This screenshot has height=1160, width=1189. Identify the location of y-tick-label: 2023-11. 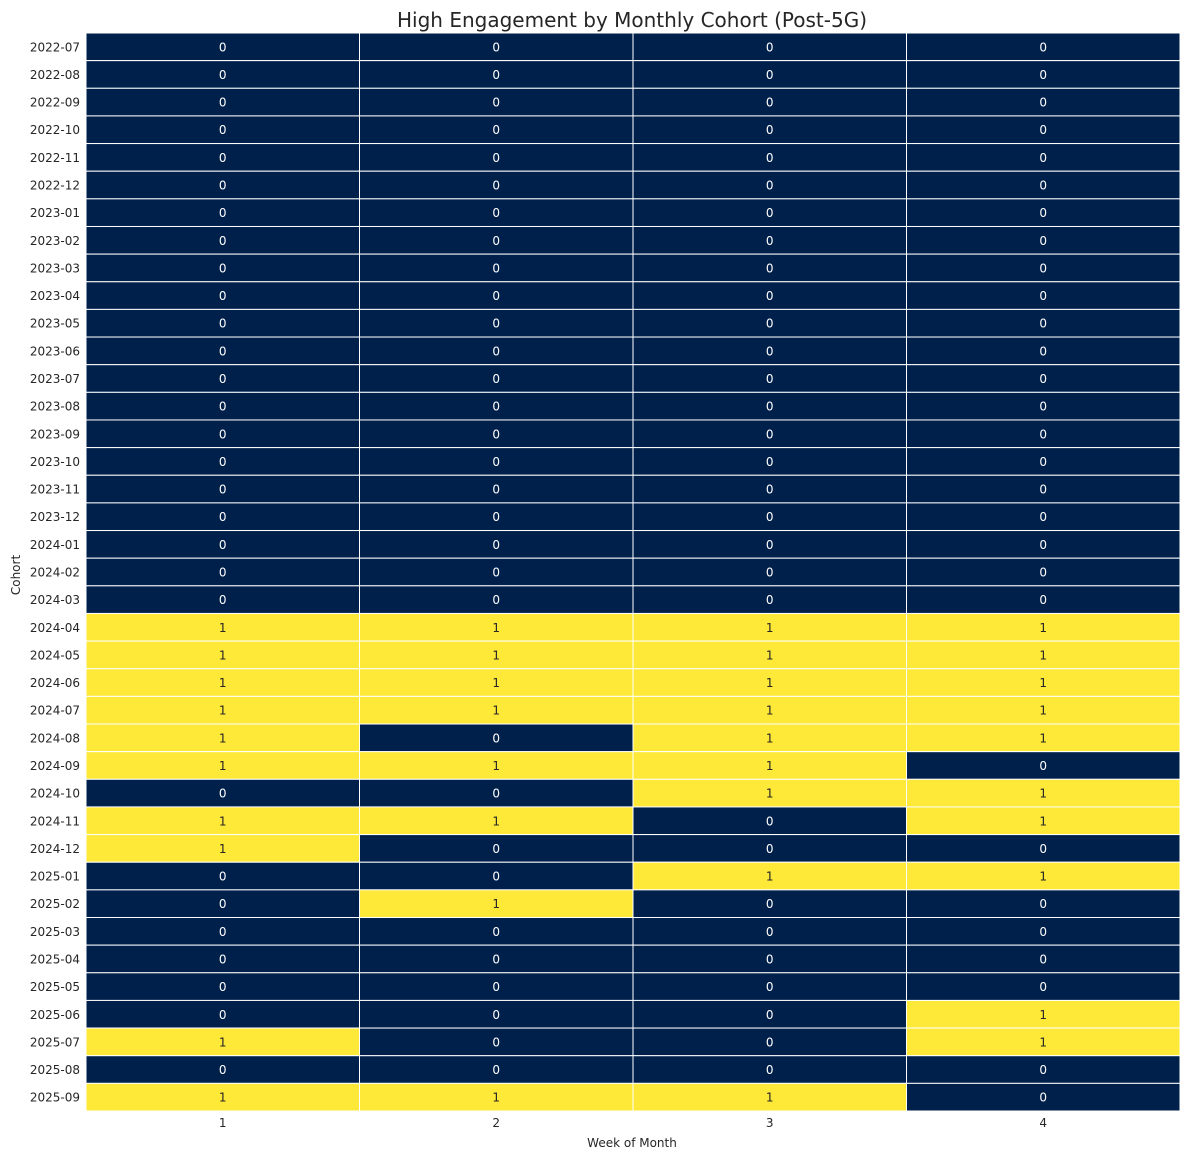
(55, 490).